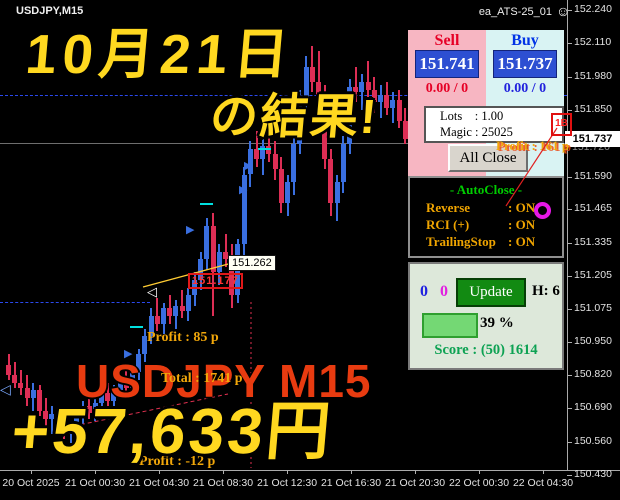 The image size is (620, 500). I want to click on price-tick-label: 150.950, so click(593, 340).